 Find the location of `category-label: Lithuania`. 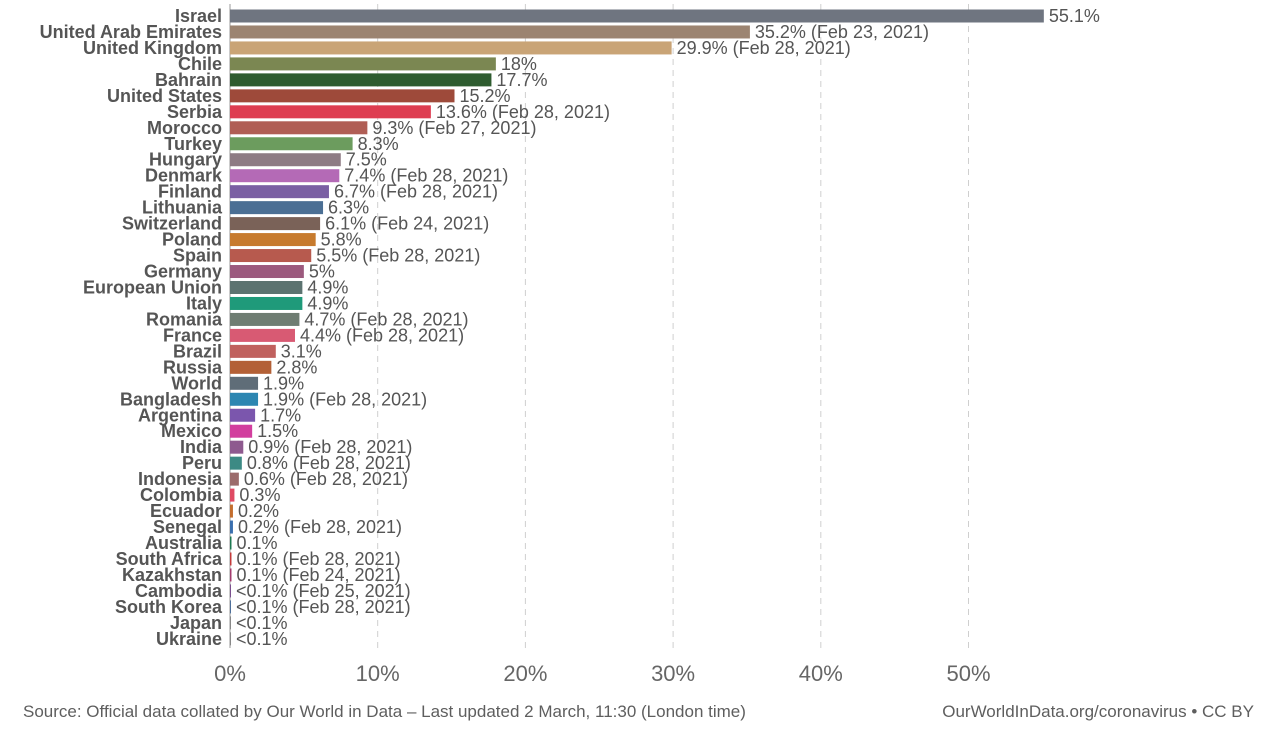

category-label: Lithuania is located at coordinates (182, 208).